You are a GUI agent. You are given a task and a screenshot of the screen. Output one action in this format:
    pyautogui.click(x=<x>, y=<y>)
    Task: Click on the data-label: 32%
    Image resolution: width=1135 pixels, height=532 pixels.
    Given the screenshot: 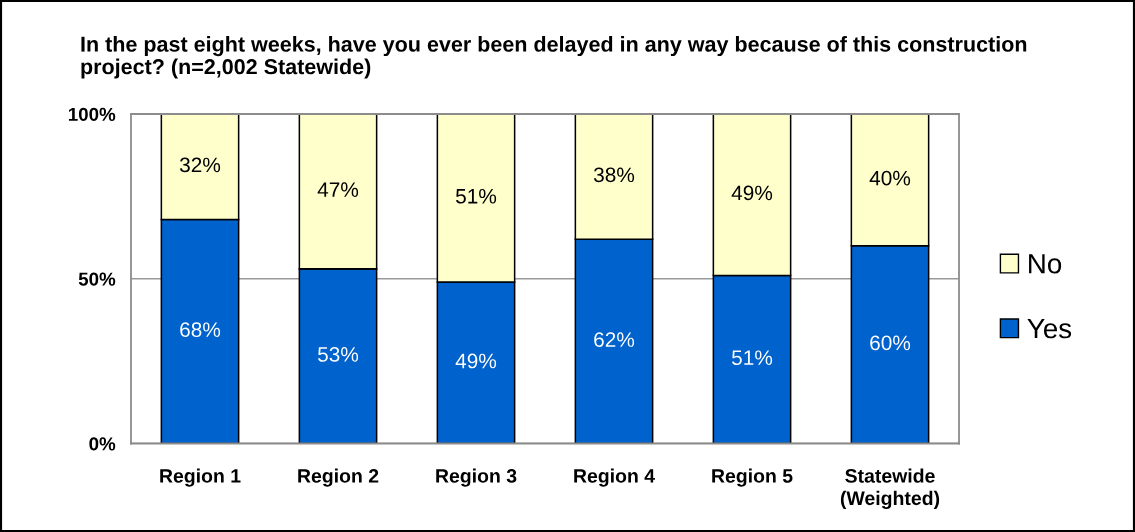 What is the action you would take?
    pyautogui.click(x=200, y=165)
    